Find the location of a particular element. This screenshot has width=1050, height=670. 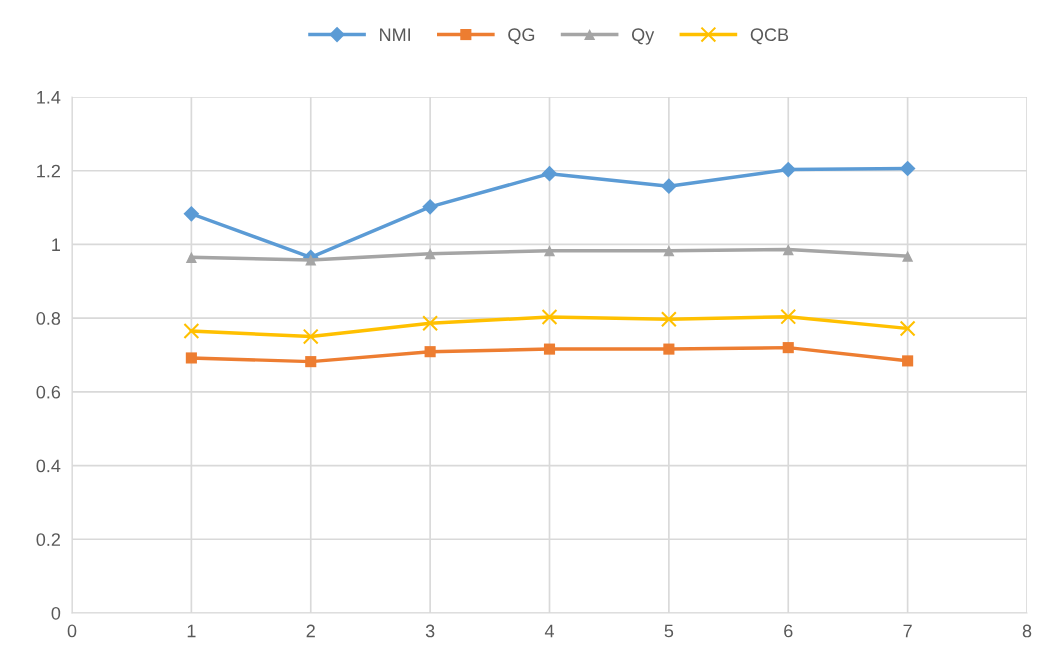

legend-label: QG is located at coordinates (521, 36).